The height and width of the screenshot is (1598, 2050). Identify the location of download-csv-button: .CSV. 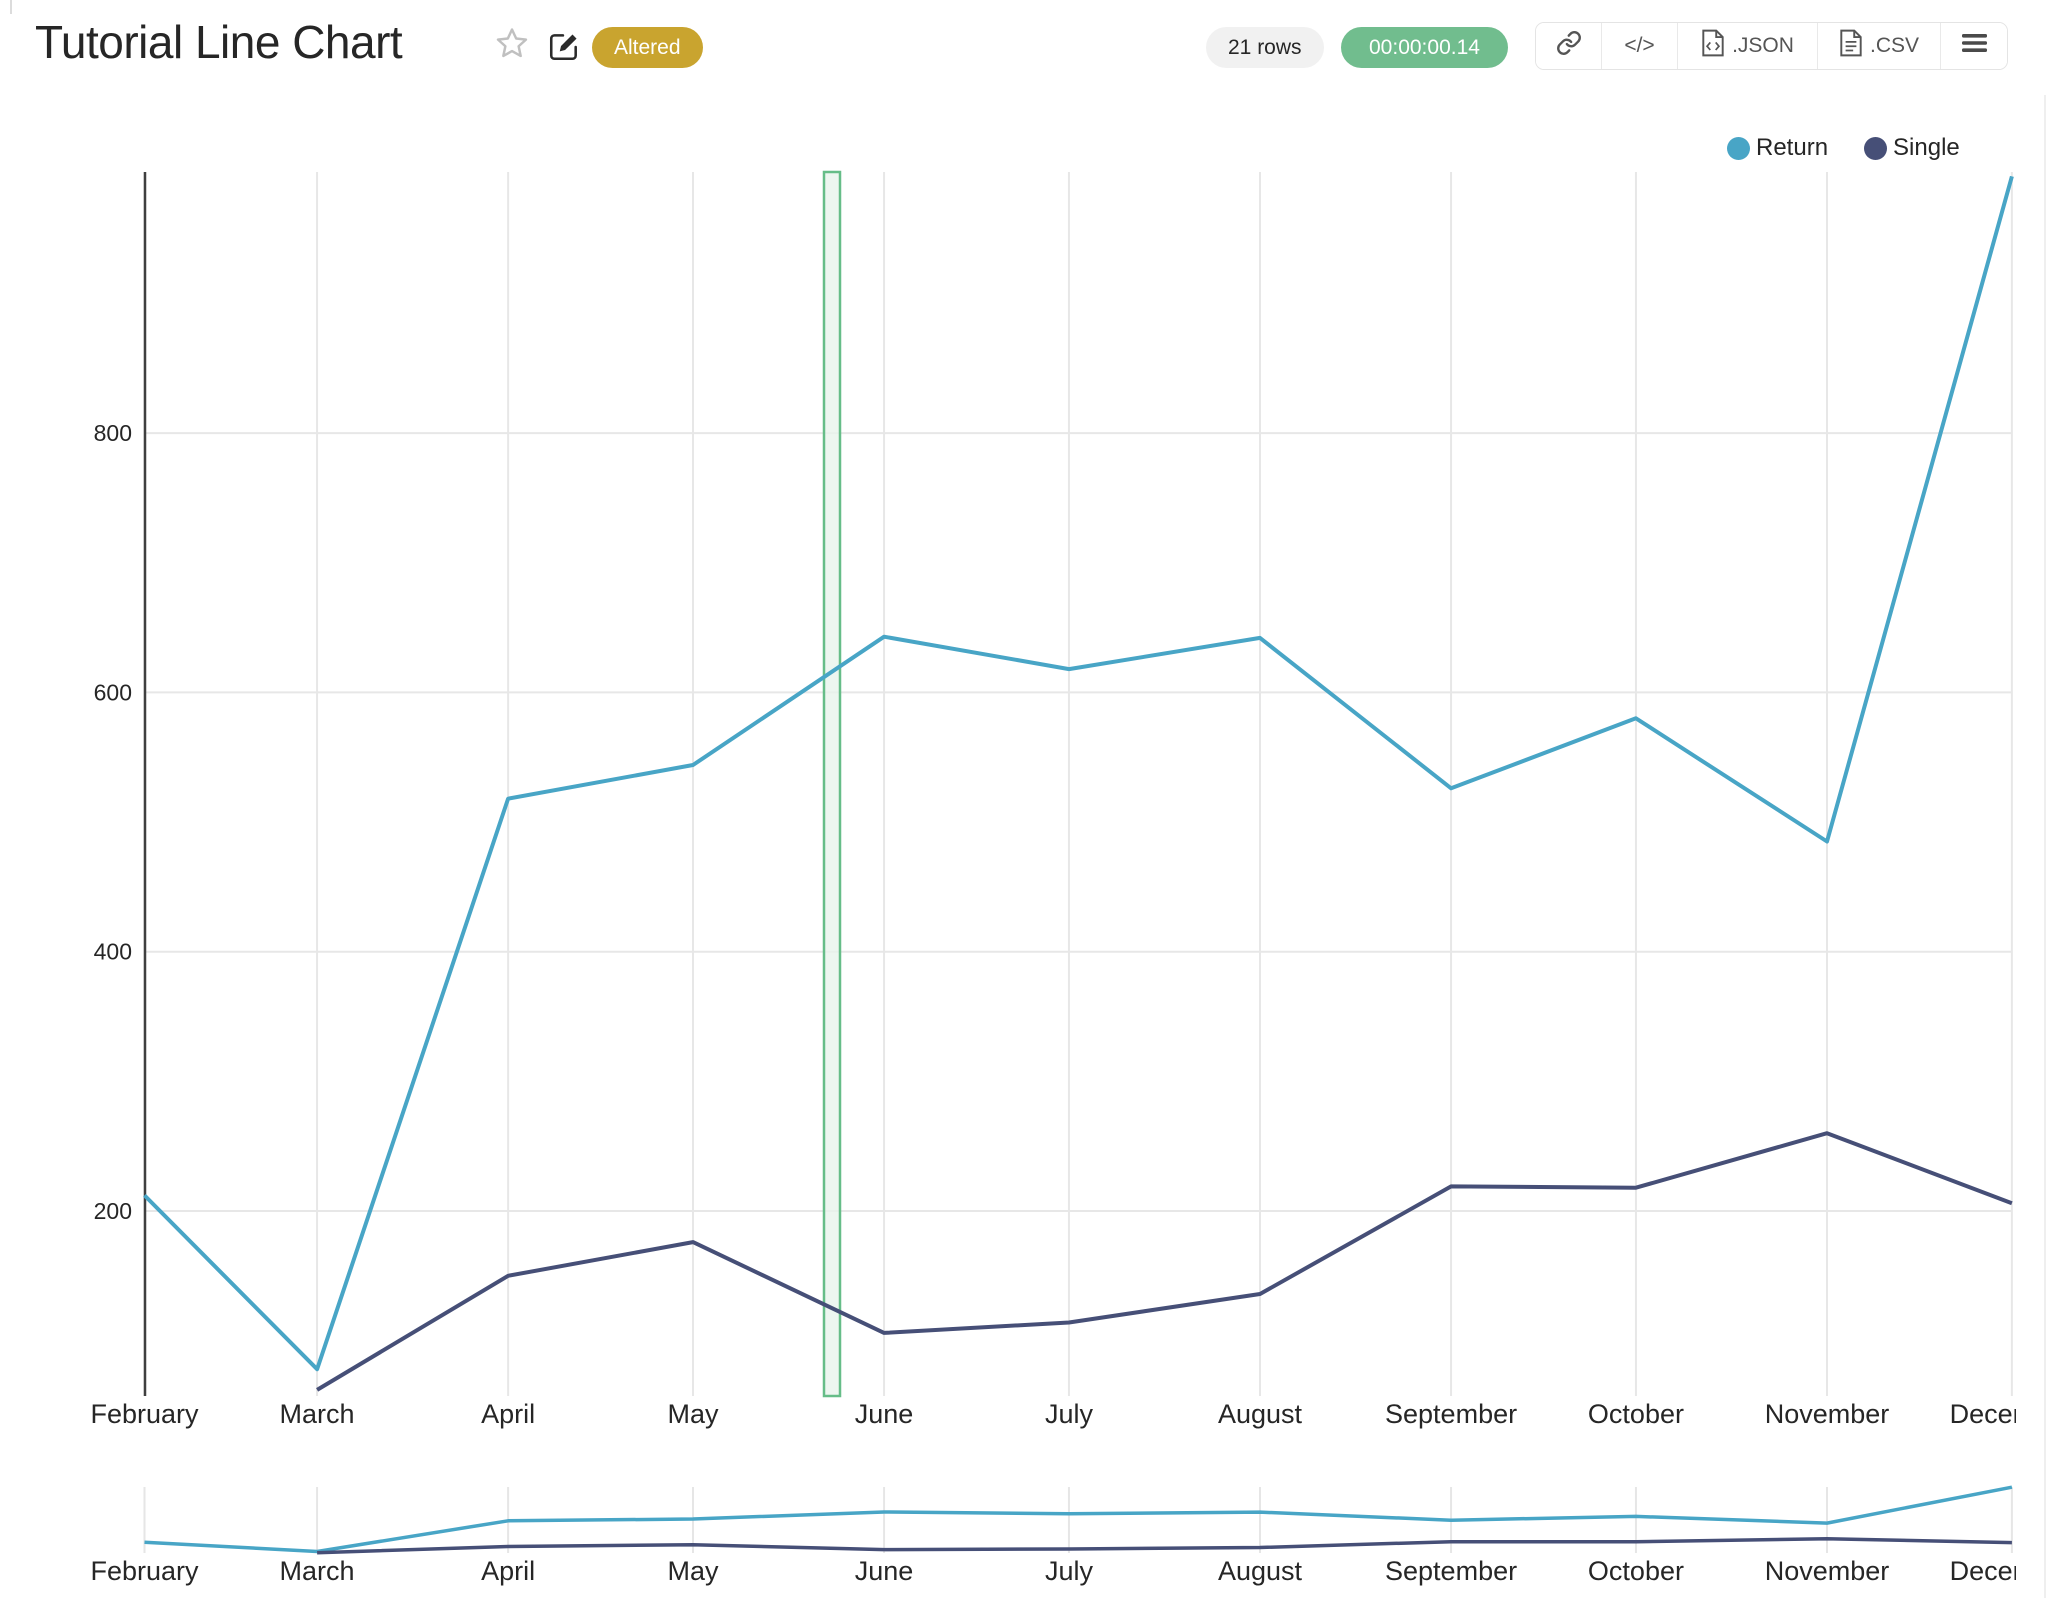
(1879, 46).